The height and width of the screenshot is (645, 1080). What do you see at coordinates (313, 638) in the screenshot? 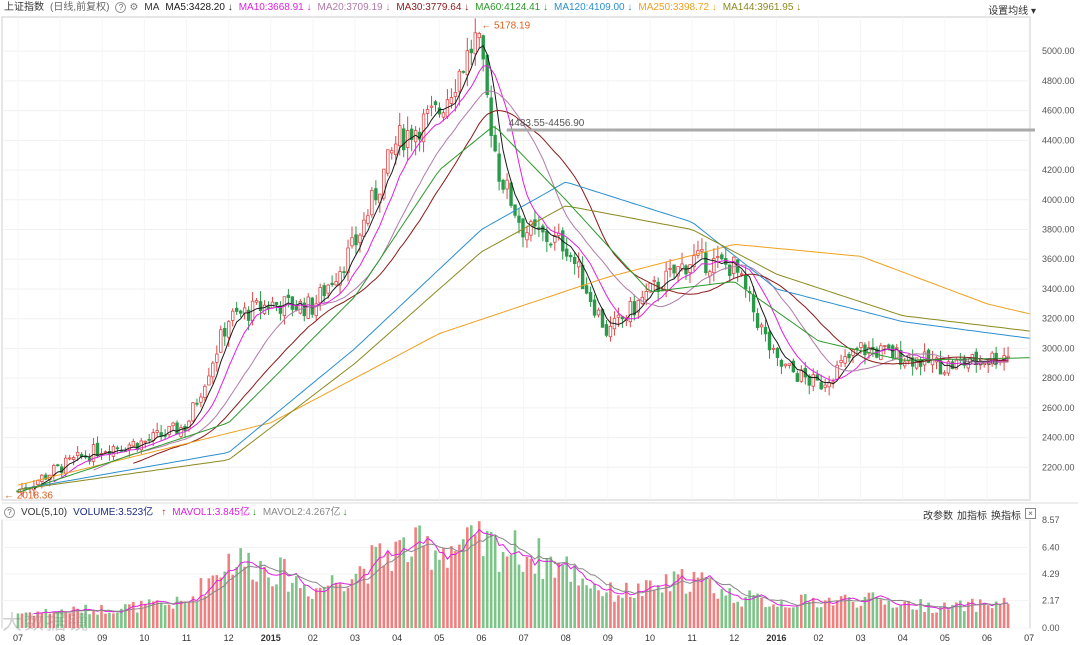
I see `x-tick-label: 02` at bounding box center [313, 638].